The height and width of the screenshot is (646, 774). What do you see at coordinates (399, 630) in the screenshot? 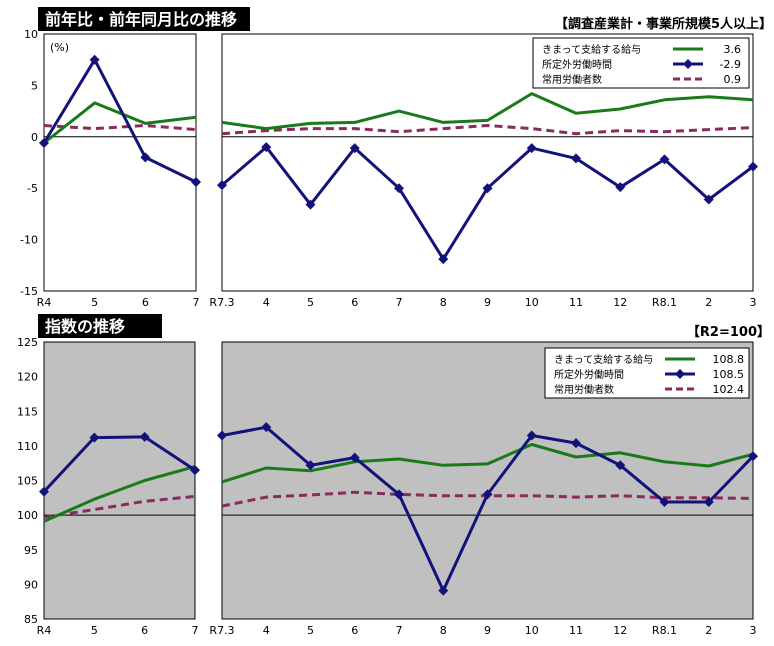
I see `index-monthly-x-tick-label: 7` at bounding box center [399, 630].